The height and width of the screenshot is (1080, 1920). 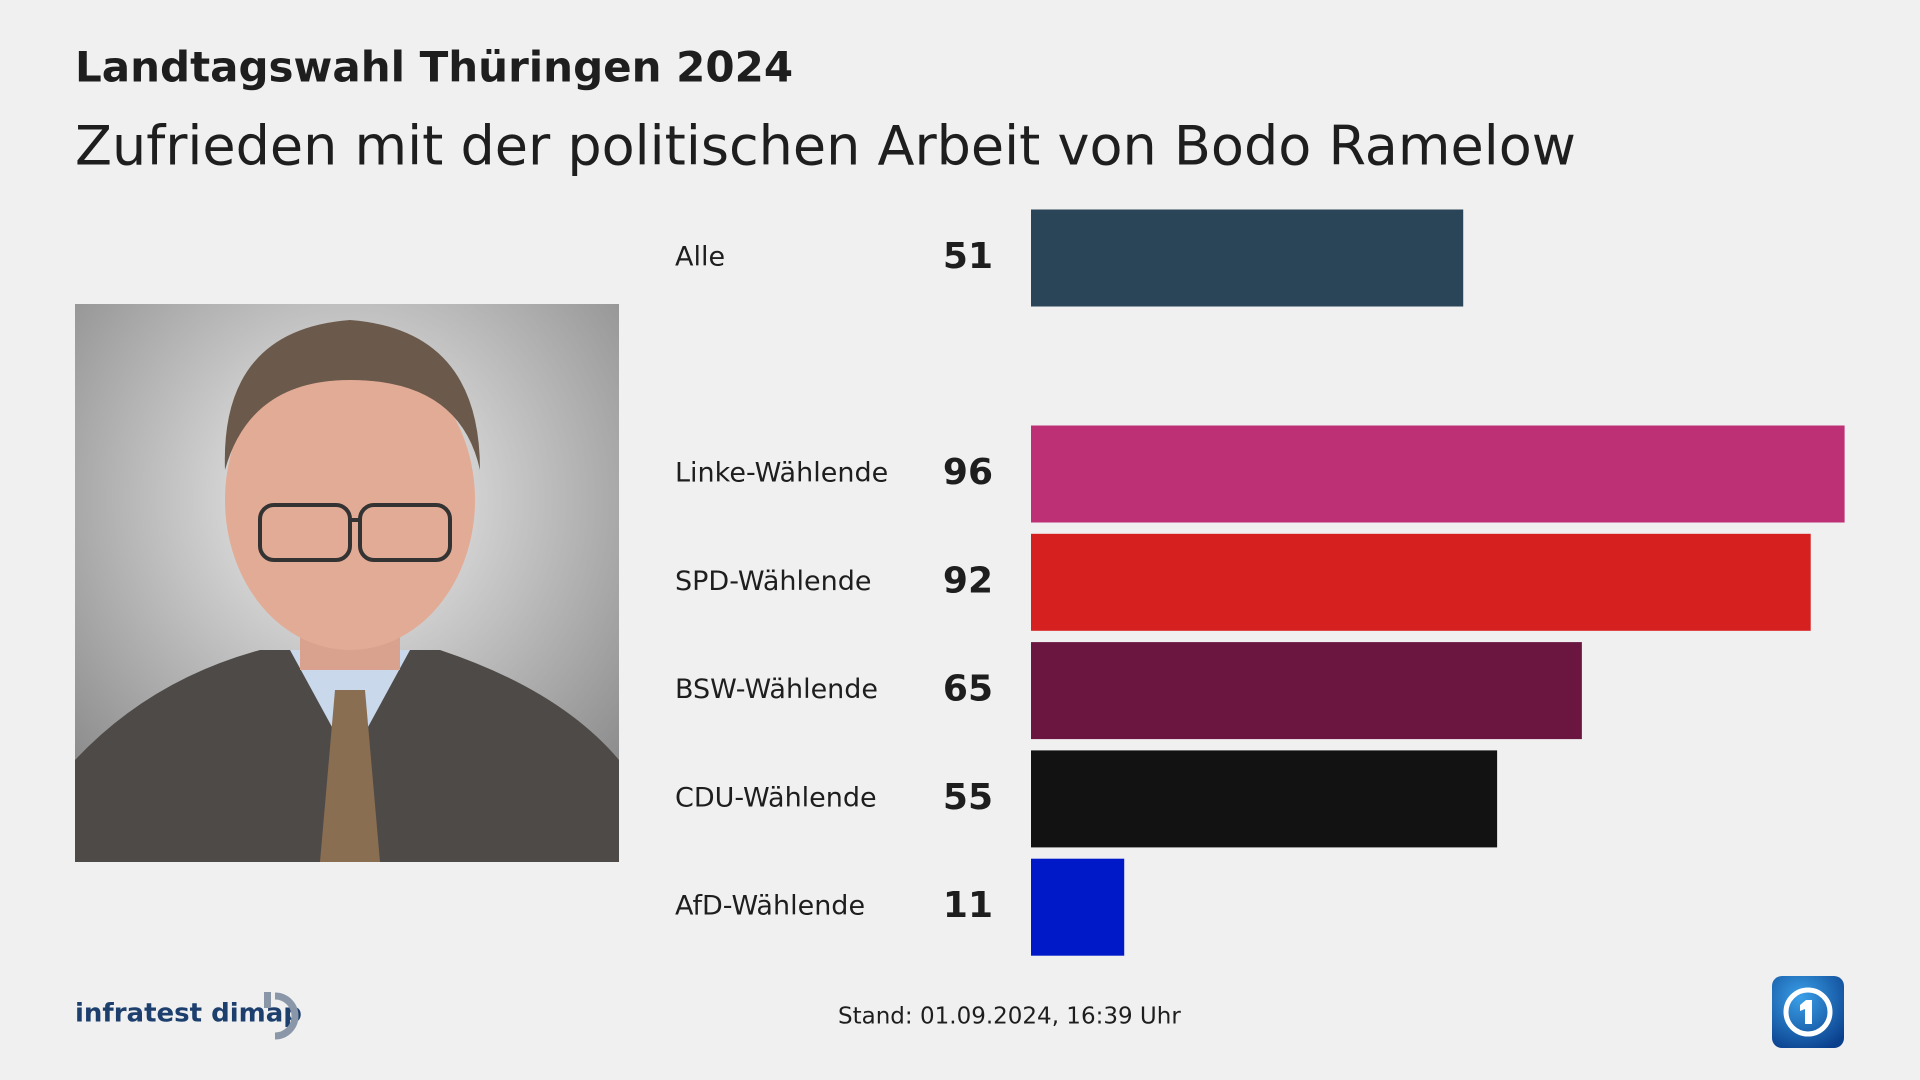 I want to click on ard-logo, so click(x=1808, y=1012).